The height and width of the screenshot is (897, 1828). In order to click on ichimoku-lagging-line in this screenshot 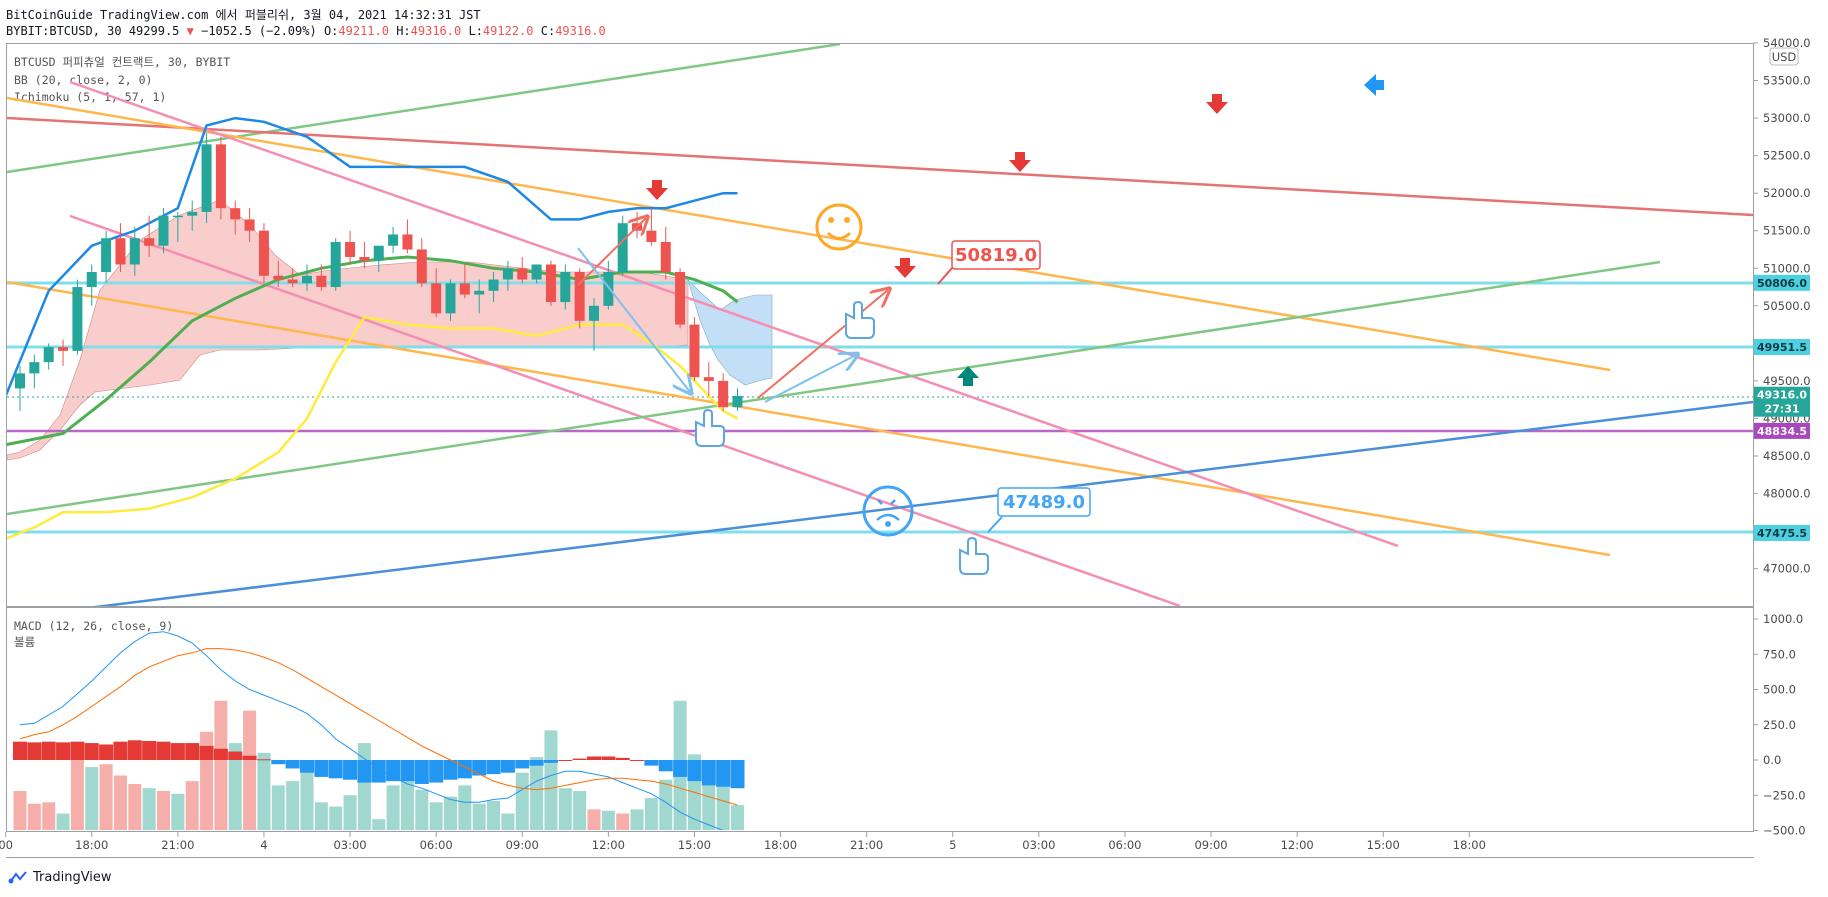, I will do `click(373, 427)`.